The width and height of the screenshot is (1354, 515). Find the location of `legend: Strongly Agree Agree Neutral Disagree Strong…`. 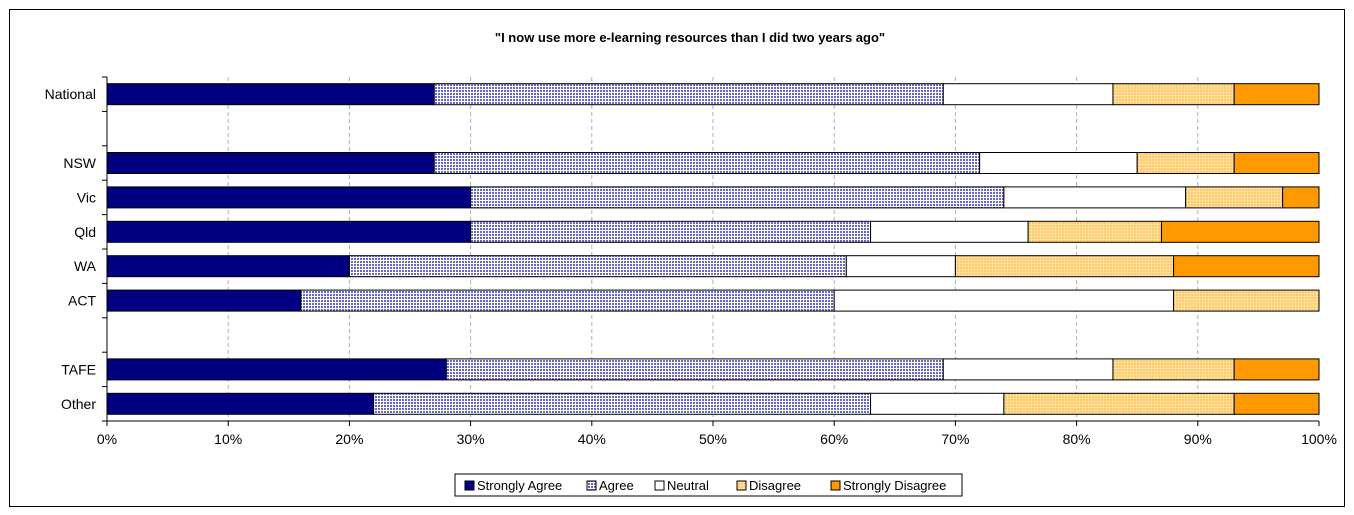

legend: Strongly Agree Agree Neutral Disagree Strong… is located at coordinates (708, 485).